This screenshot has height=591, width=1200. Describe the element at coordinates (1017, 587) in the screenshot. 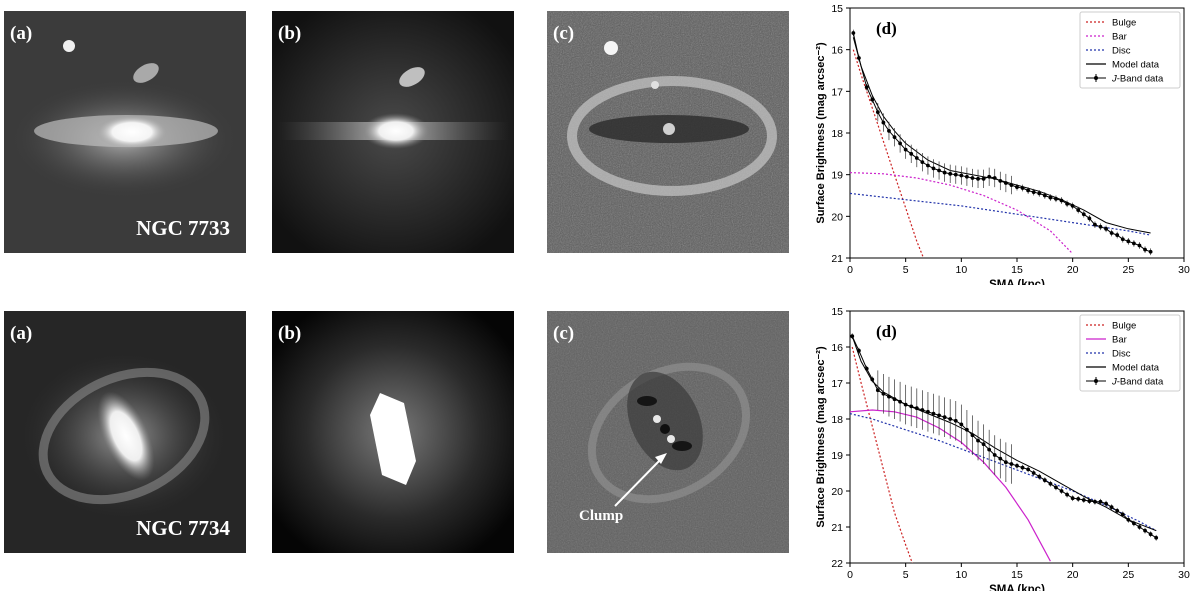

I see `x-axis-label: SMA (kpc)` at that location.